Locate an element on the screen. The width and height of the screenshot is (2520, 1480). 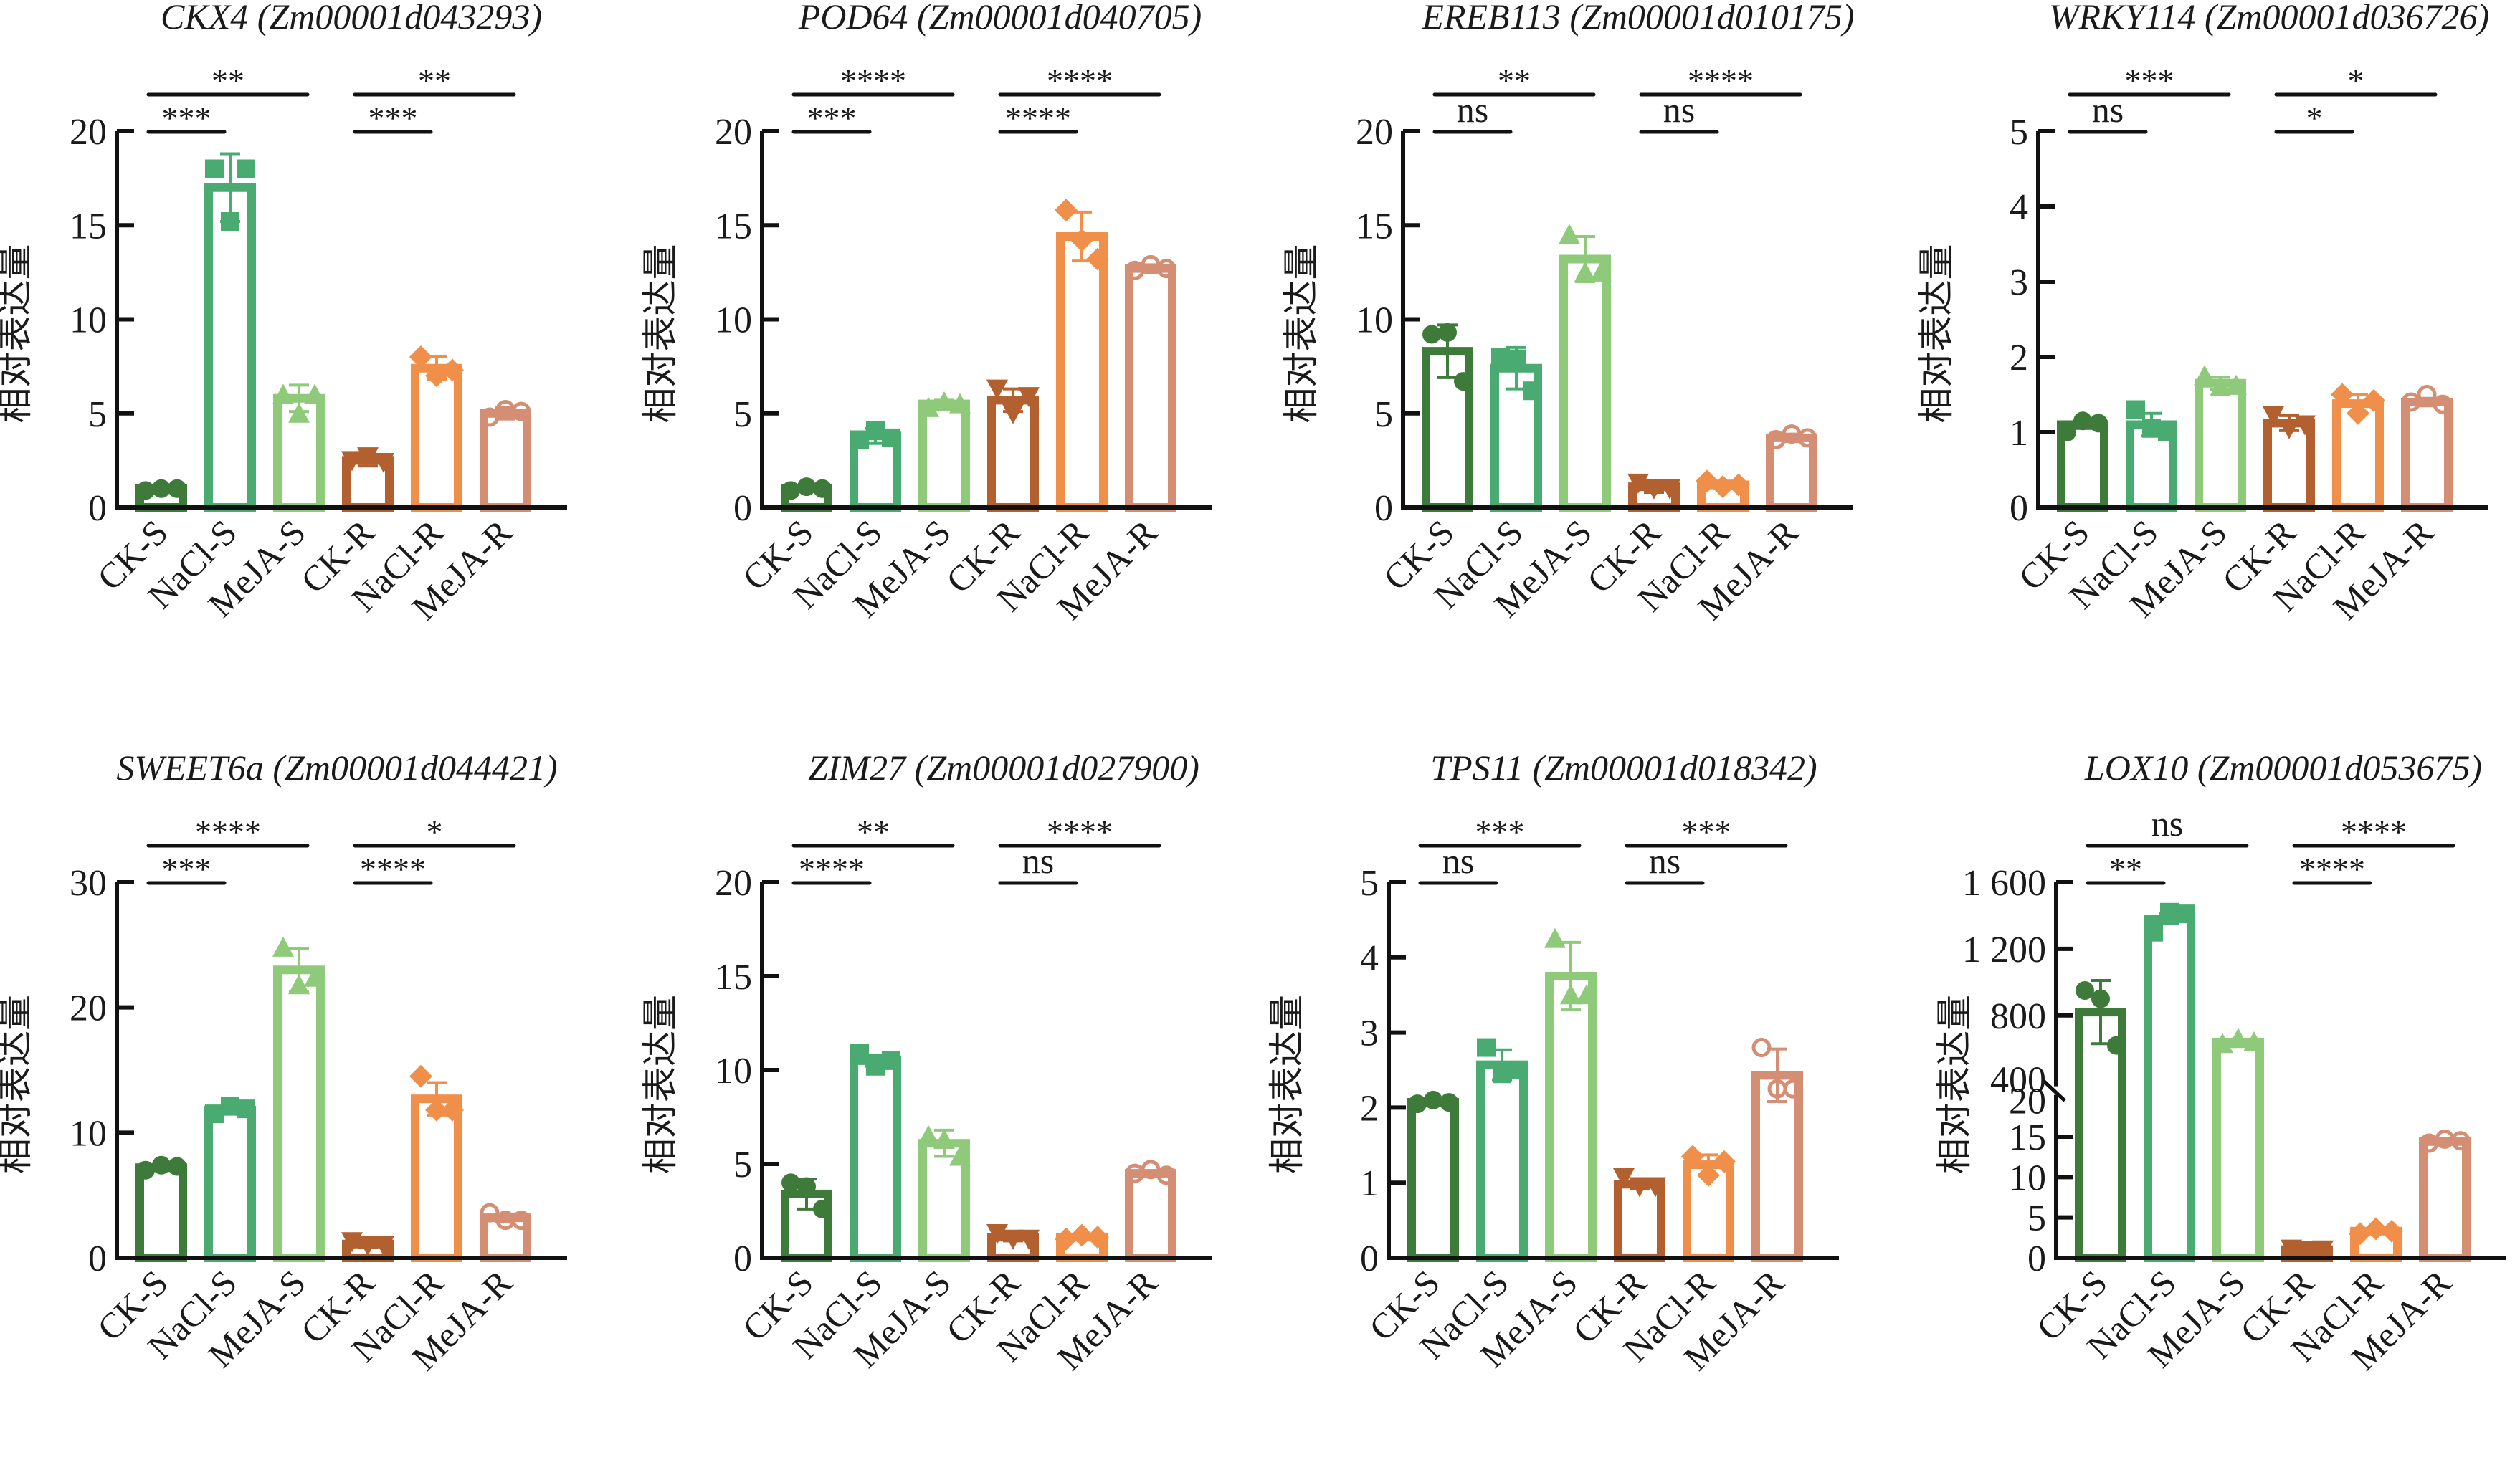
chart-title: CKX4 (Zm00001d043293) is located at coordinates (351, 18).